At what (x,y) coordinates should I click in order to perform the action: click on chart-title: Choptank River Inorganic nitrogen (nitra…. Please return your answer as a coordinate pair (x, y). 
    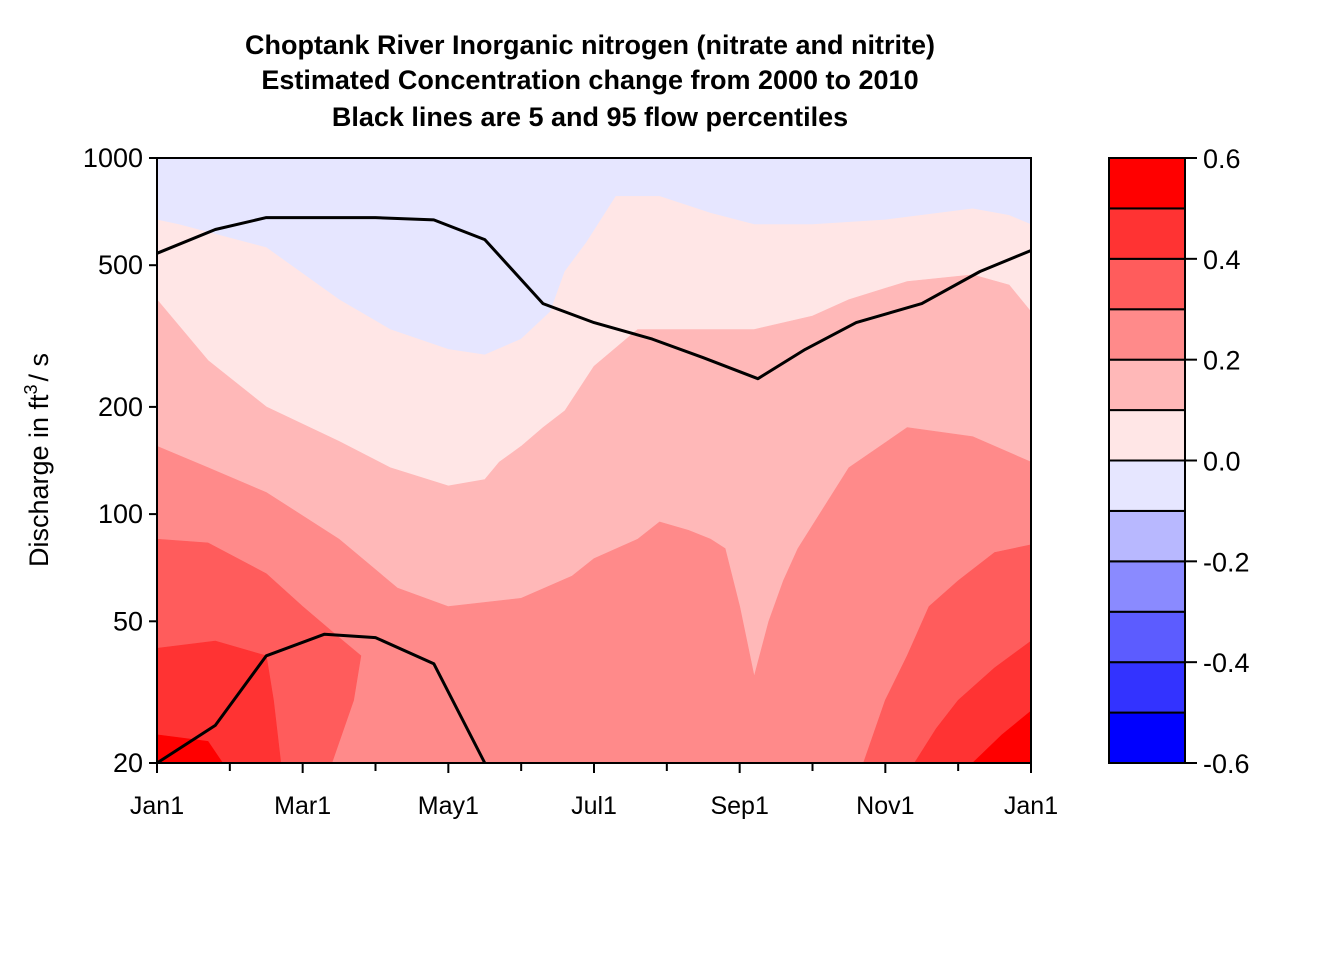
    Looking at the image, I should click on (590, 81).